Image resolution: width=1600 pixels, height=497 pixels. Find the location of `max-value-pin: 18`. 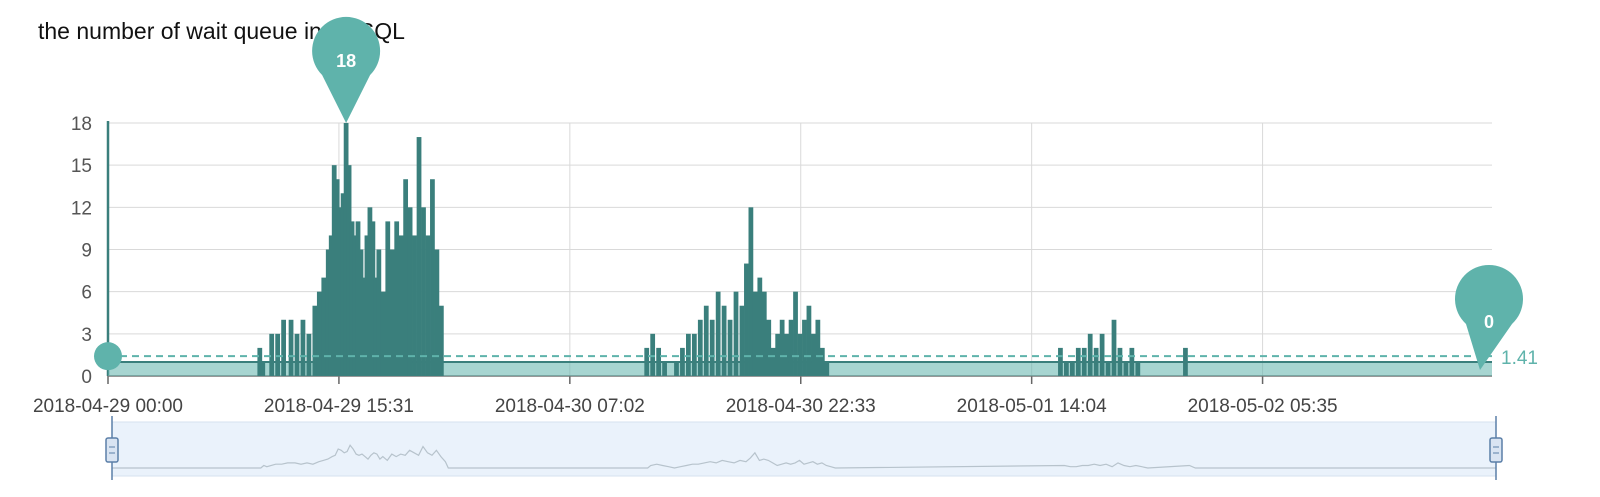

max-value-pin: 18 is located at coordinates (346, 70).